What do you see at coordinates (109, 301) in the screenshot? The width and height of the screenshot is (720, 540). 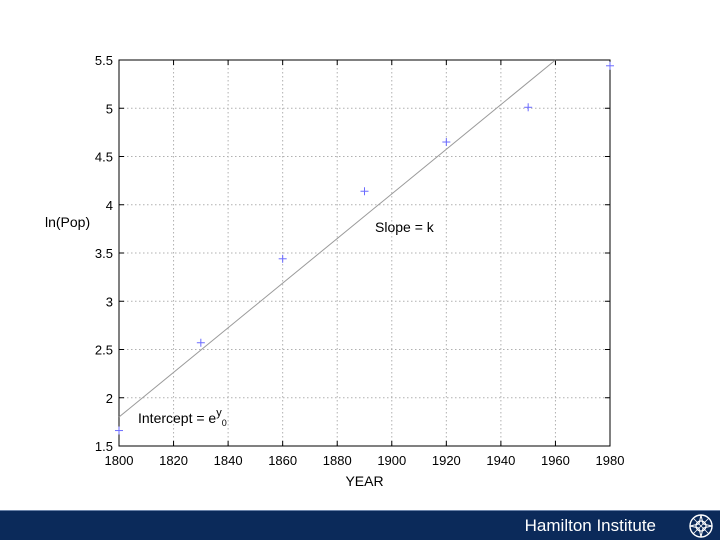 I see `y-tick-label: 3` at bounding box center [109, 301].